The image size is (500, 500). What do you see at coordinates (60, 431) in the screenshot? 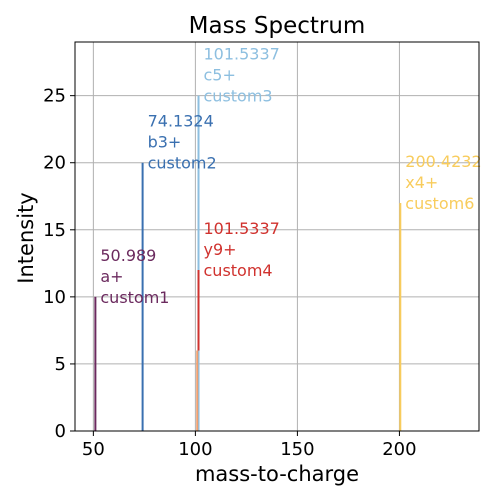
I see `y-tick-label: 0` at bounding box center [60, 431].